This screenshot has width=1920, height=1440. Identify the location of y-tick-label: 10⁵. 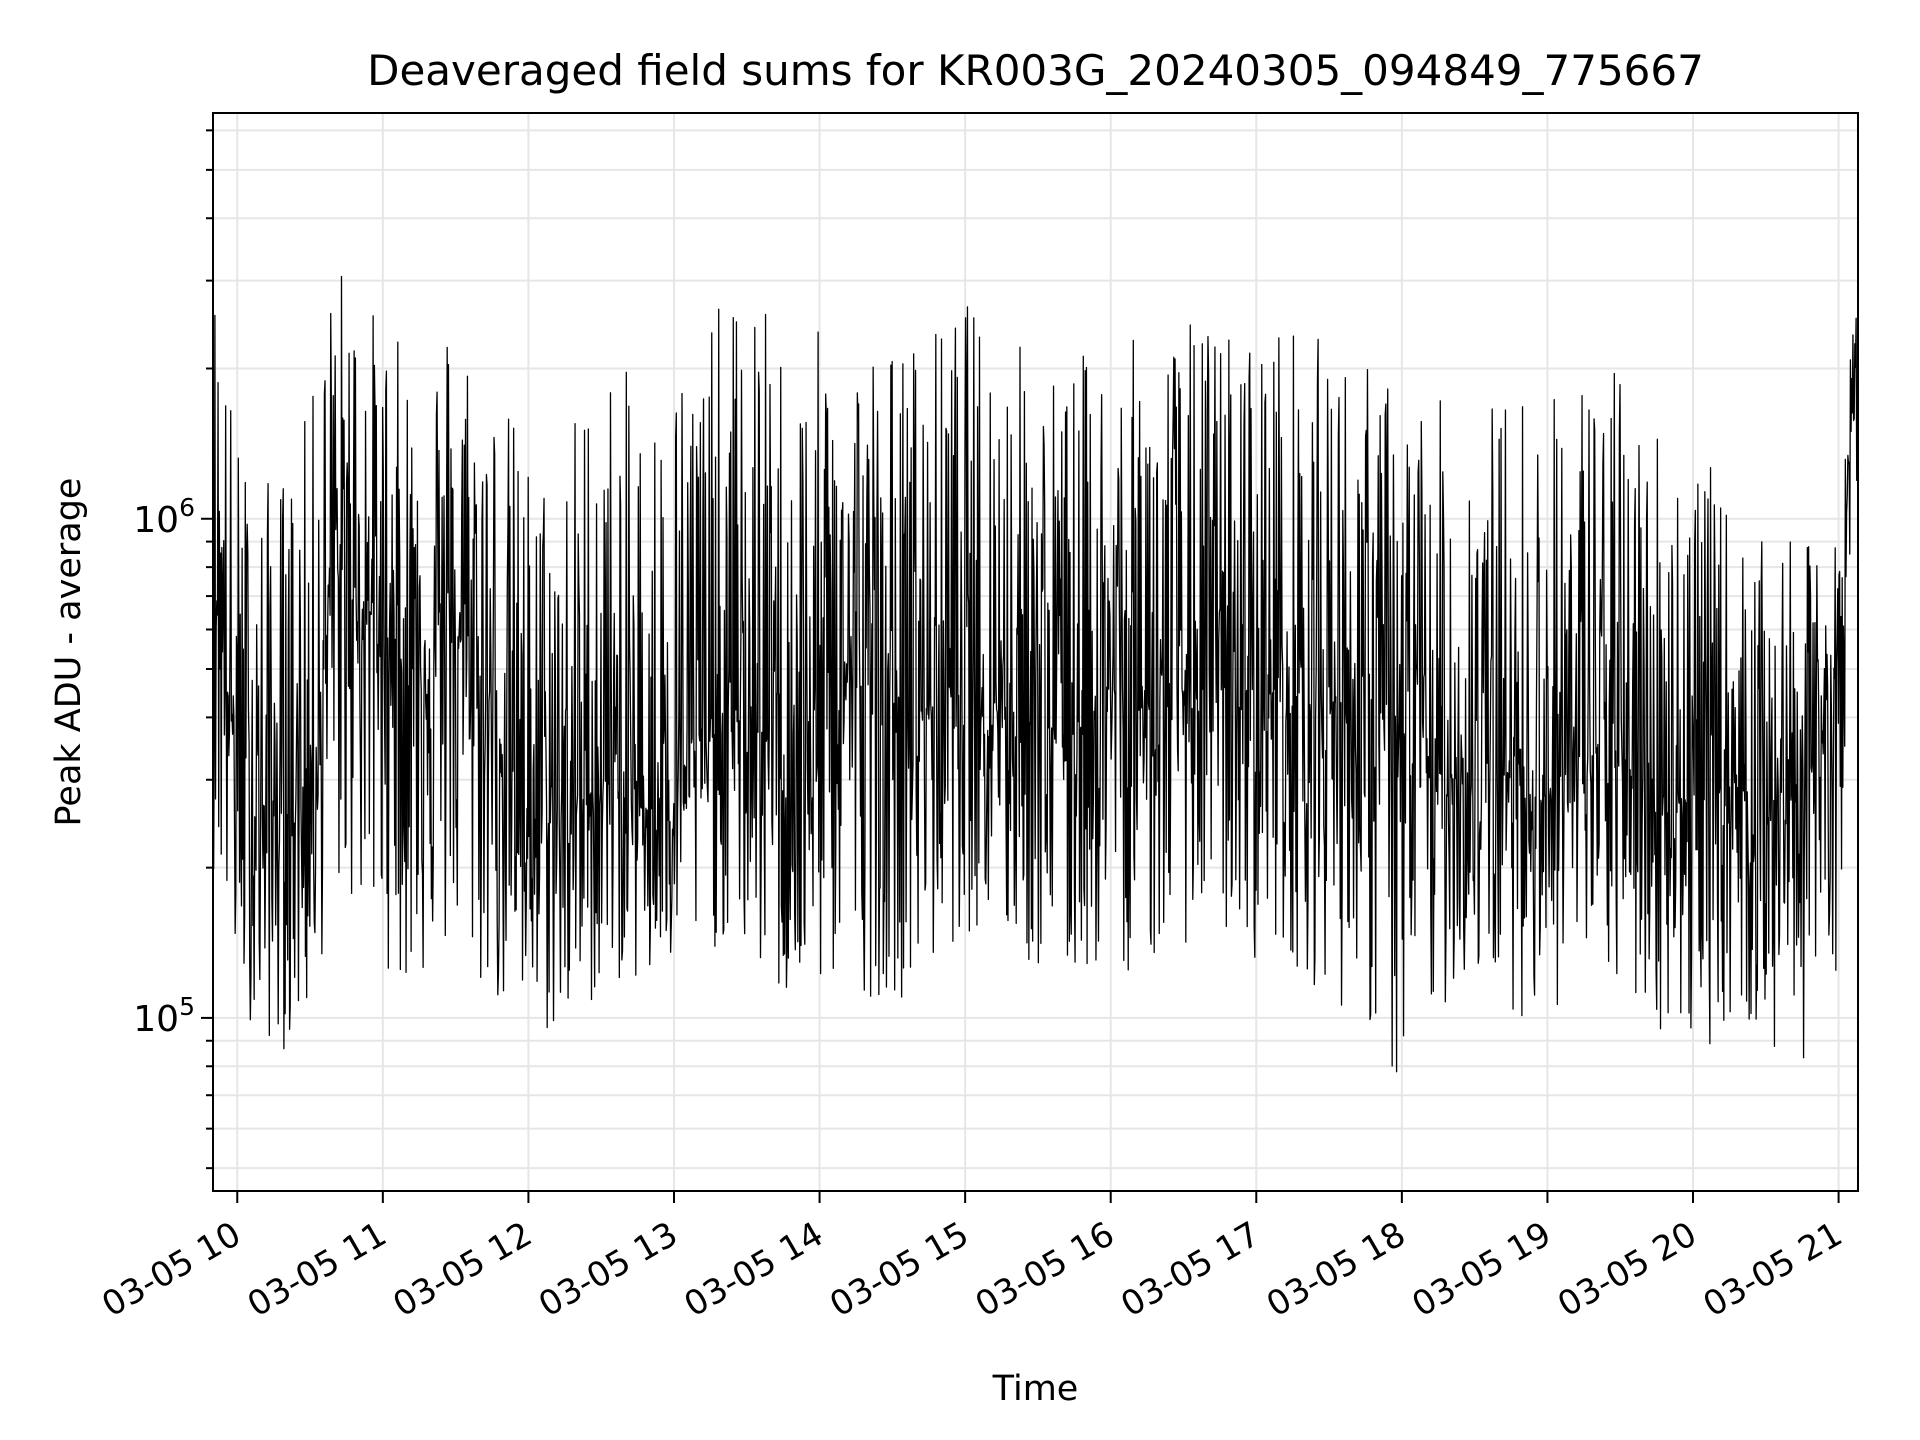
(164, 1016).